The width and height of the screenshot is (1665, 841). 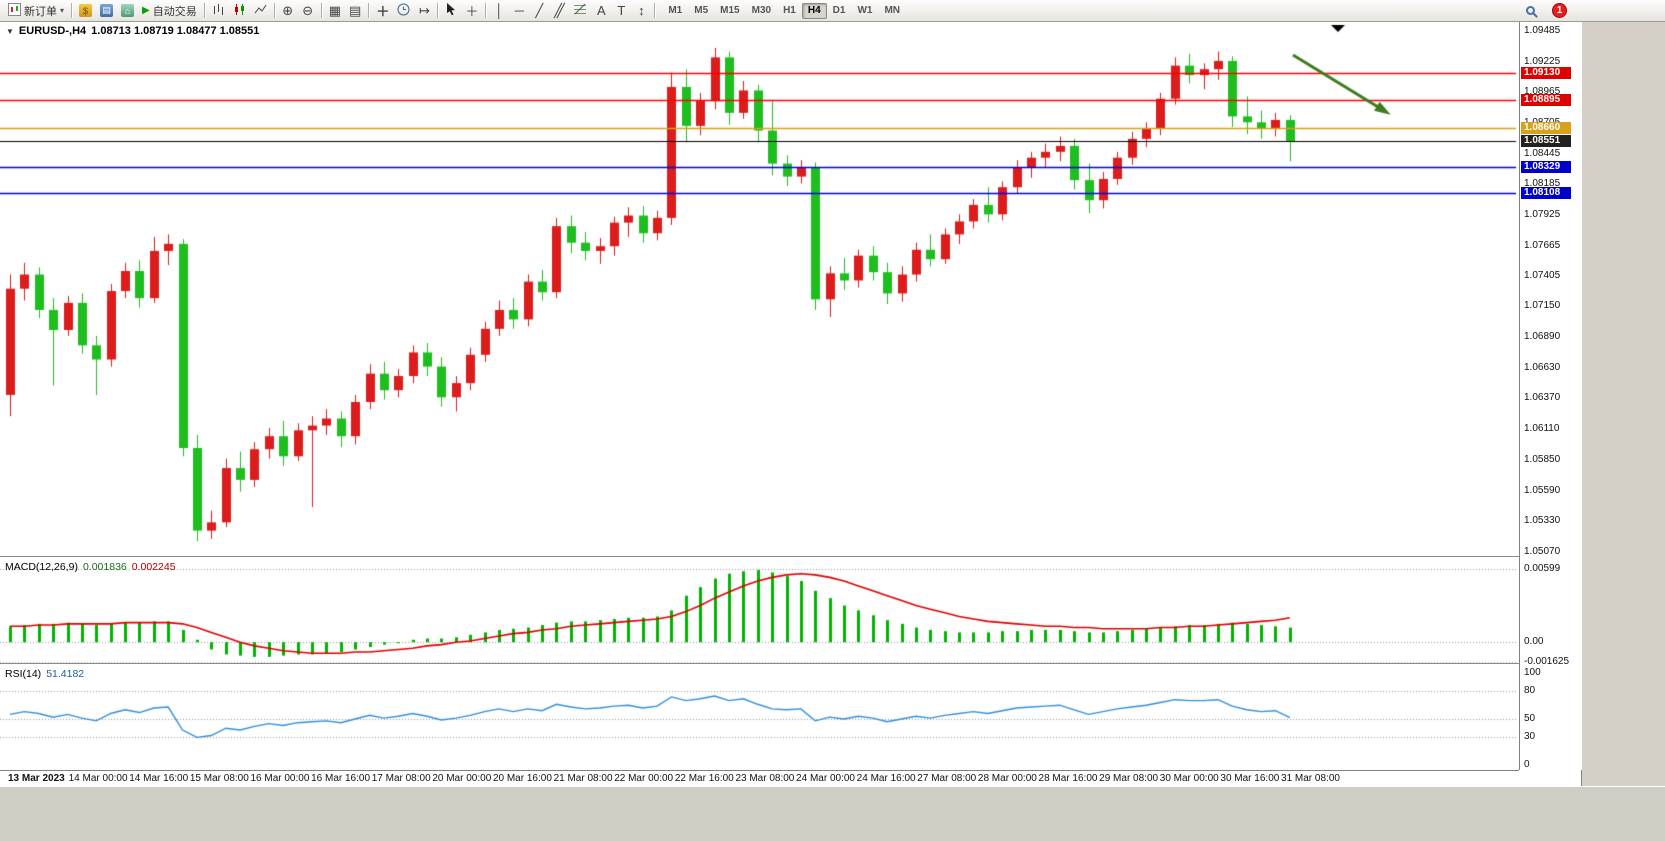 What do you see at coordinates (159, 778) in the screenshot?
I see `time-axis-label: 14 Mar 16:00` at bounding box center [159, 778].